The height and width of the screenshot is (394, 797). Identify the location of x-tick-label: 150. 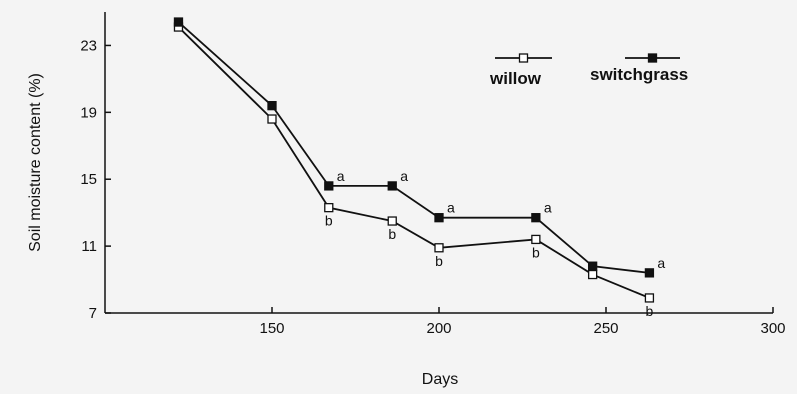
(271, 328).